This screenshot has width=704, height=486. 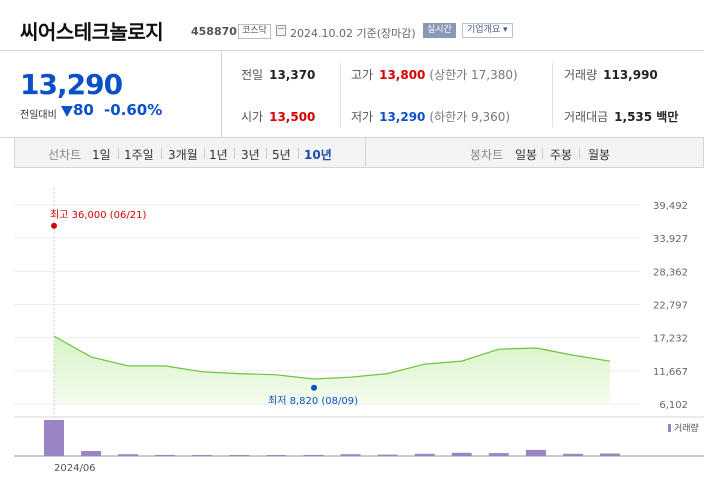 I want to click on stat-value: 13,500, so click(x=292, y=117).